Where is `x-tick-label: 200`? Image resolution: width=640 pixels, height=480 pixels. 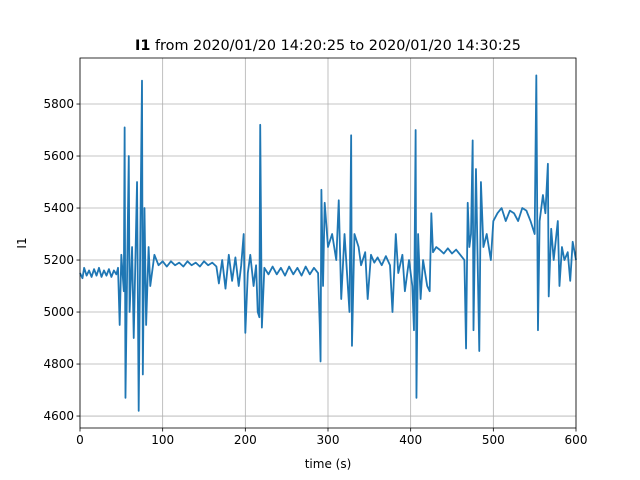 x-tick-label: 200 is located at coordinates (245, 440).